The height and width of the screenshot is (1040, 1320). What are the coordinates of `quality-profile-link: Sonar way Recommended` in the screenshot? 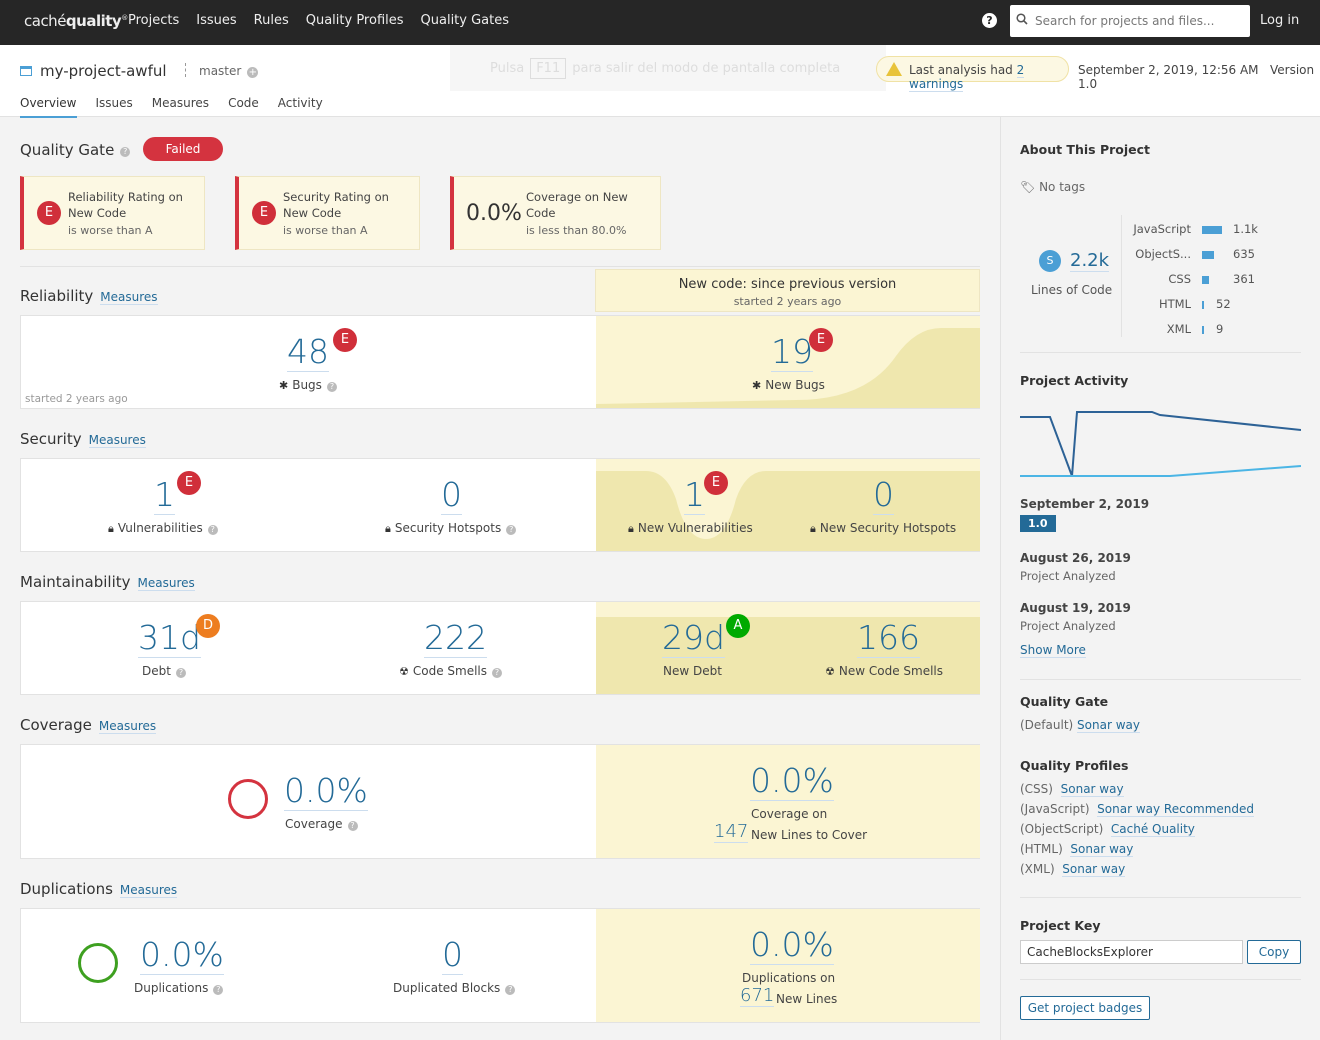 It's located at (1176, 809).